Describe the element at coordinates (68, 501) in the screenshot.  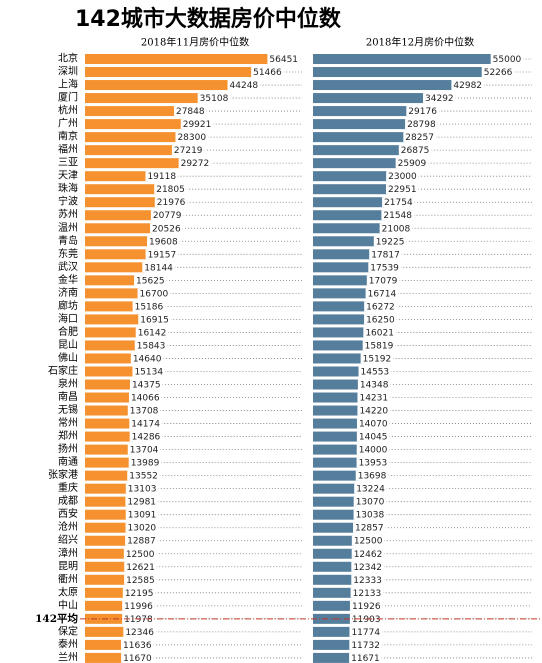
I see `category-label: 成都` at that location.